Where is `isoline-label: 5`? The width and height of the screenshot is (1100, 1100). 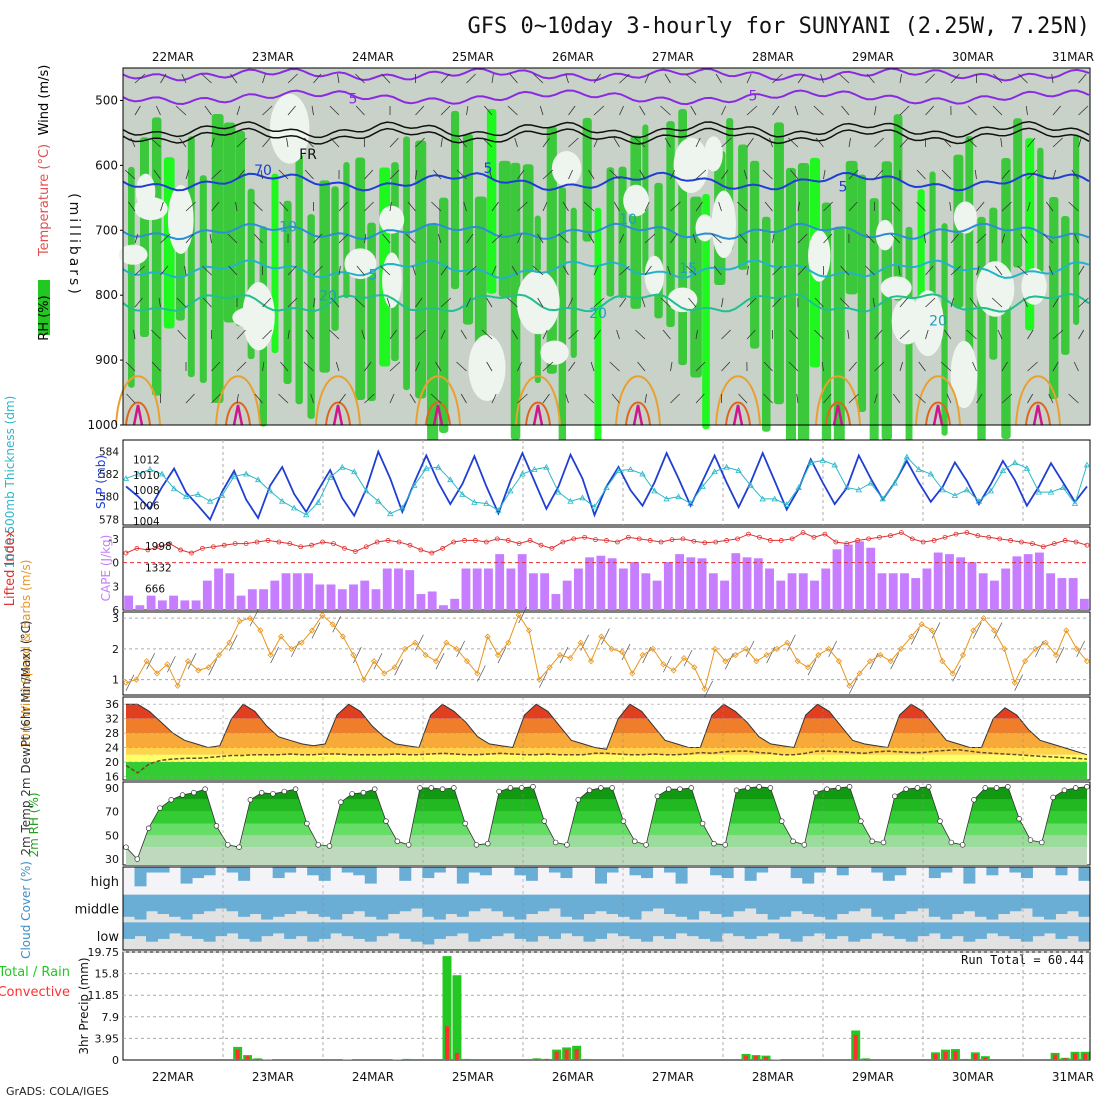 isoline-label: 5 is located at coordinates (753, 96).